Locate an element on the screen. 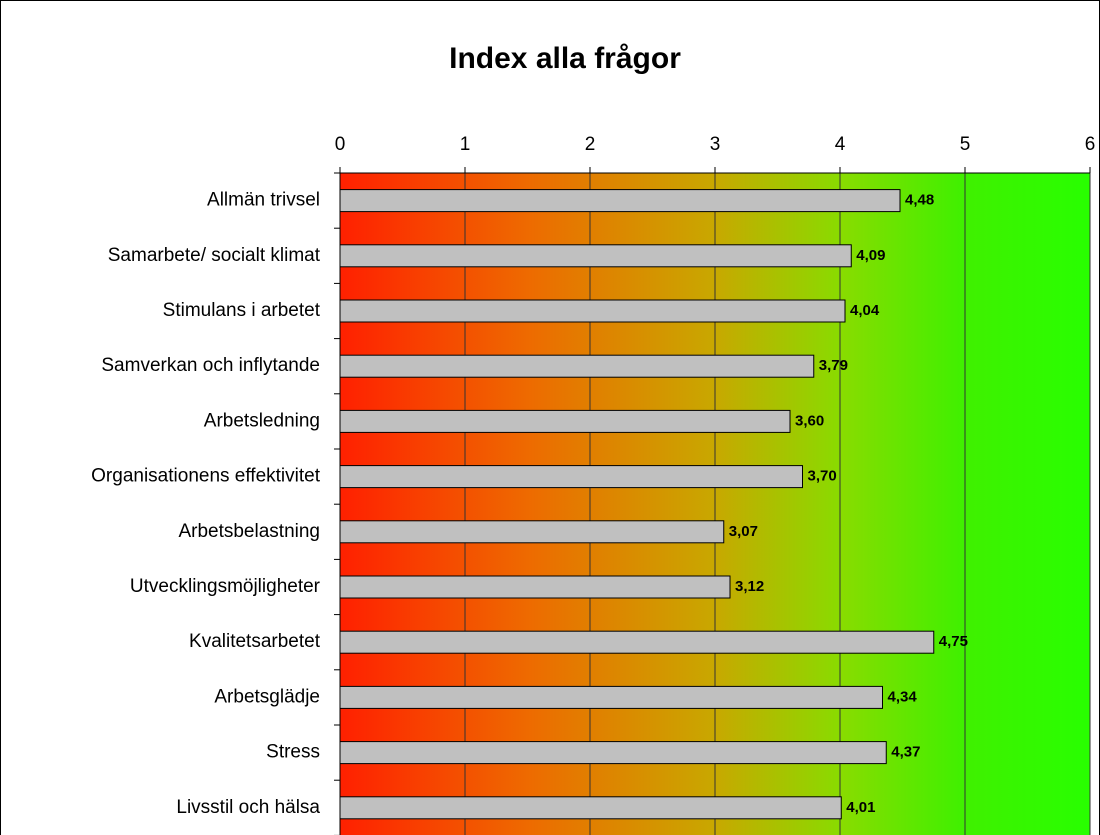 The height and width of the screenshot is (835, 1100). x-tick-label: 4 is located at coordinates (840, 144).